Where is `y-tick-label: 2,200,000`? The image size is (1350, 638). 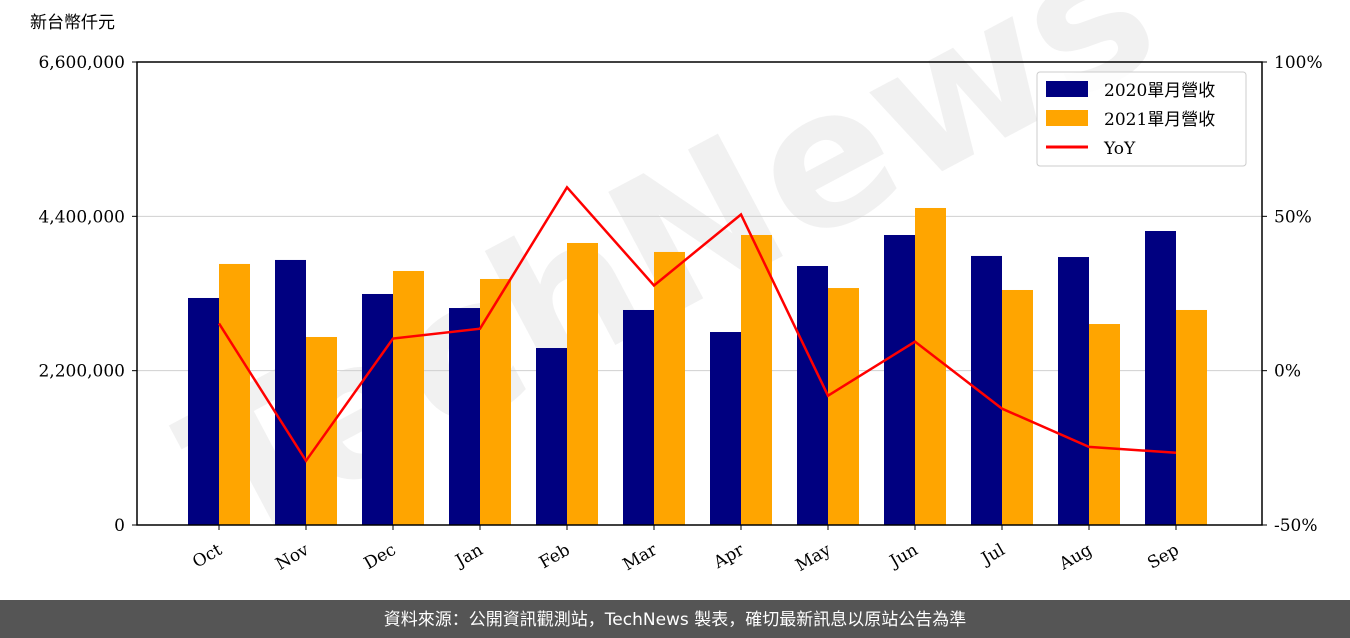 y-tick-label: 2,200,000 is located at coordinates (81, 372).